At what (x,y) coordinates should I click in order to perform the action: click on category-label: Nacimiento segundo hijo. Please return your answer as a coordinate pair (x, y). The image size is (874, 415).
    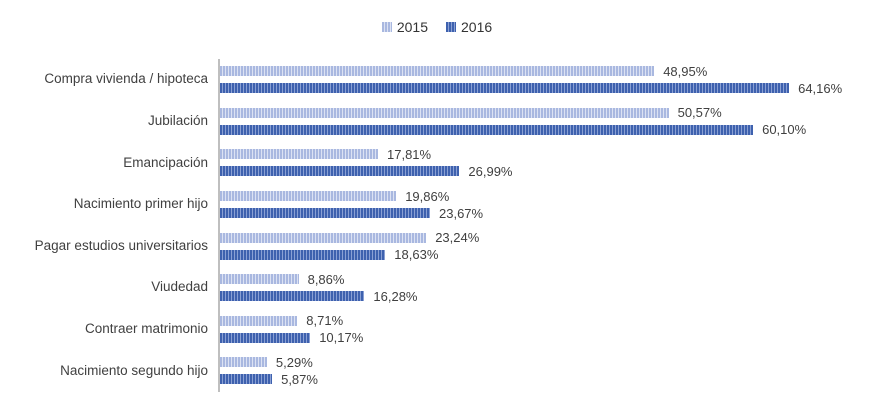
    Looking at the image, I should click on (134, 370).